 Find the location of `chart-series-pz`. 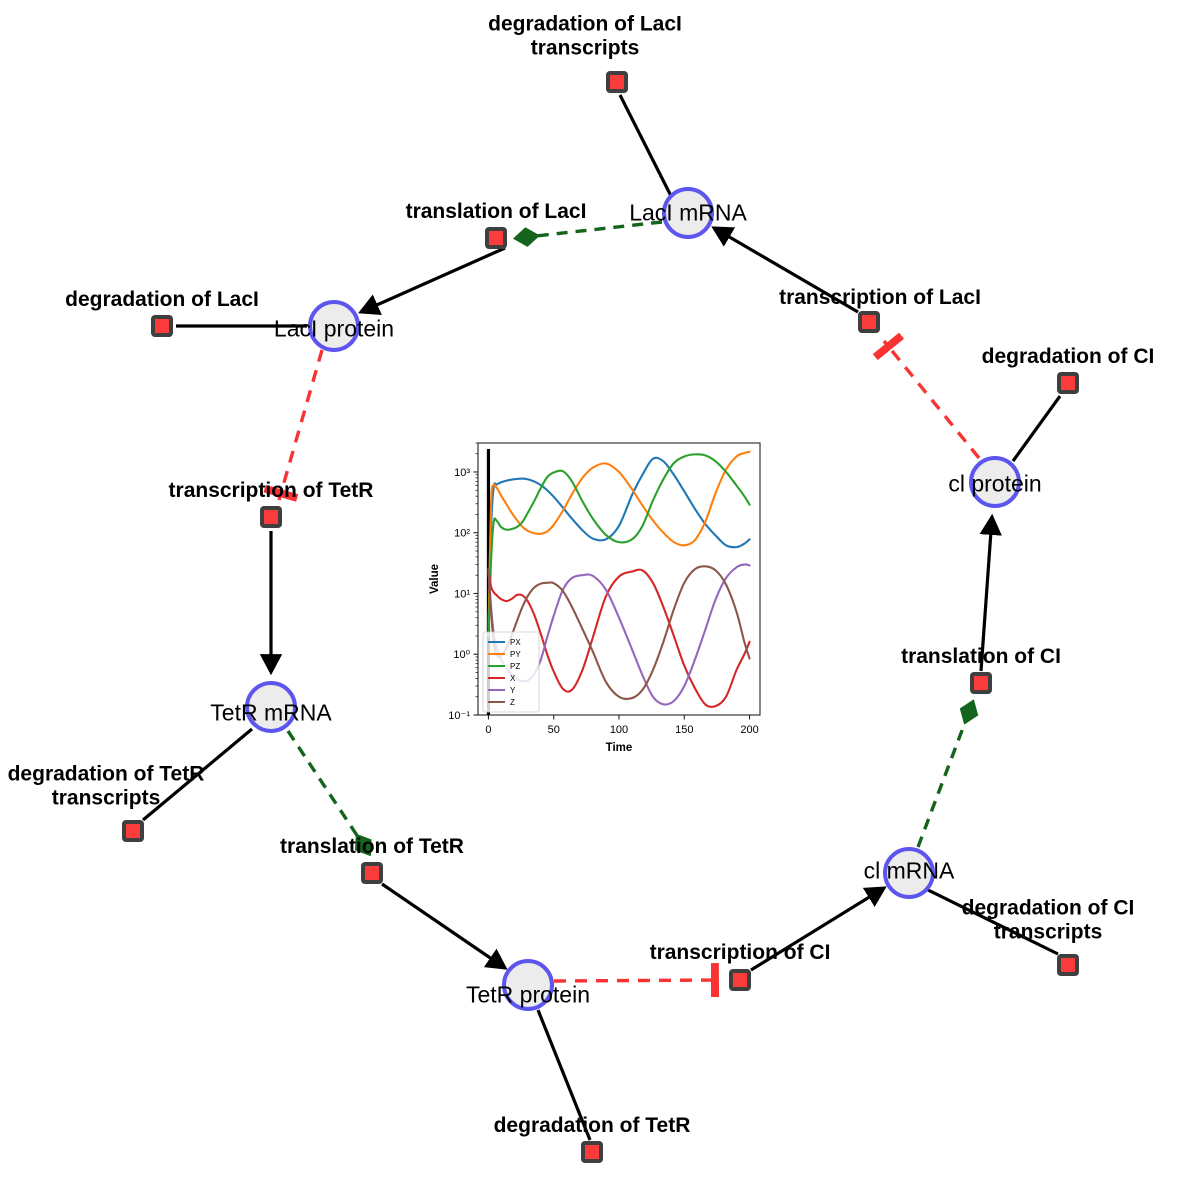

chart-series-pz is located at coordinates (619, 545).